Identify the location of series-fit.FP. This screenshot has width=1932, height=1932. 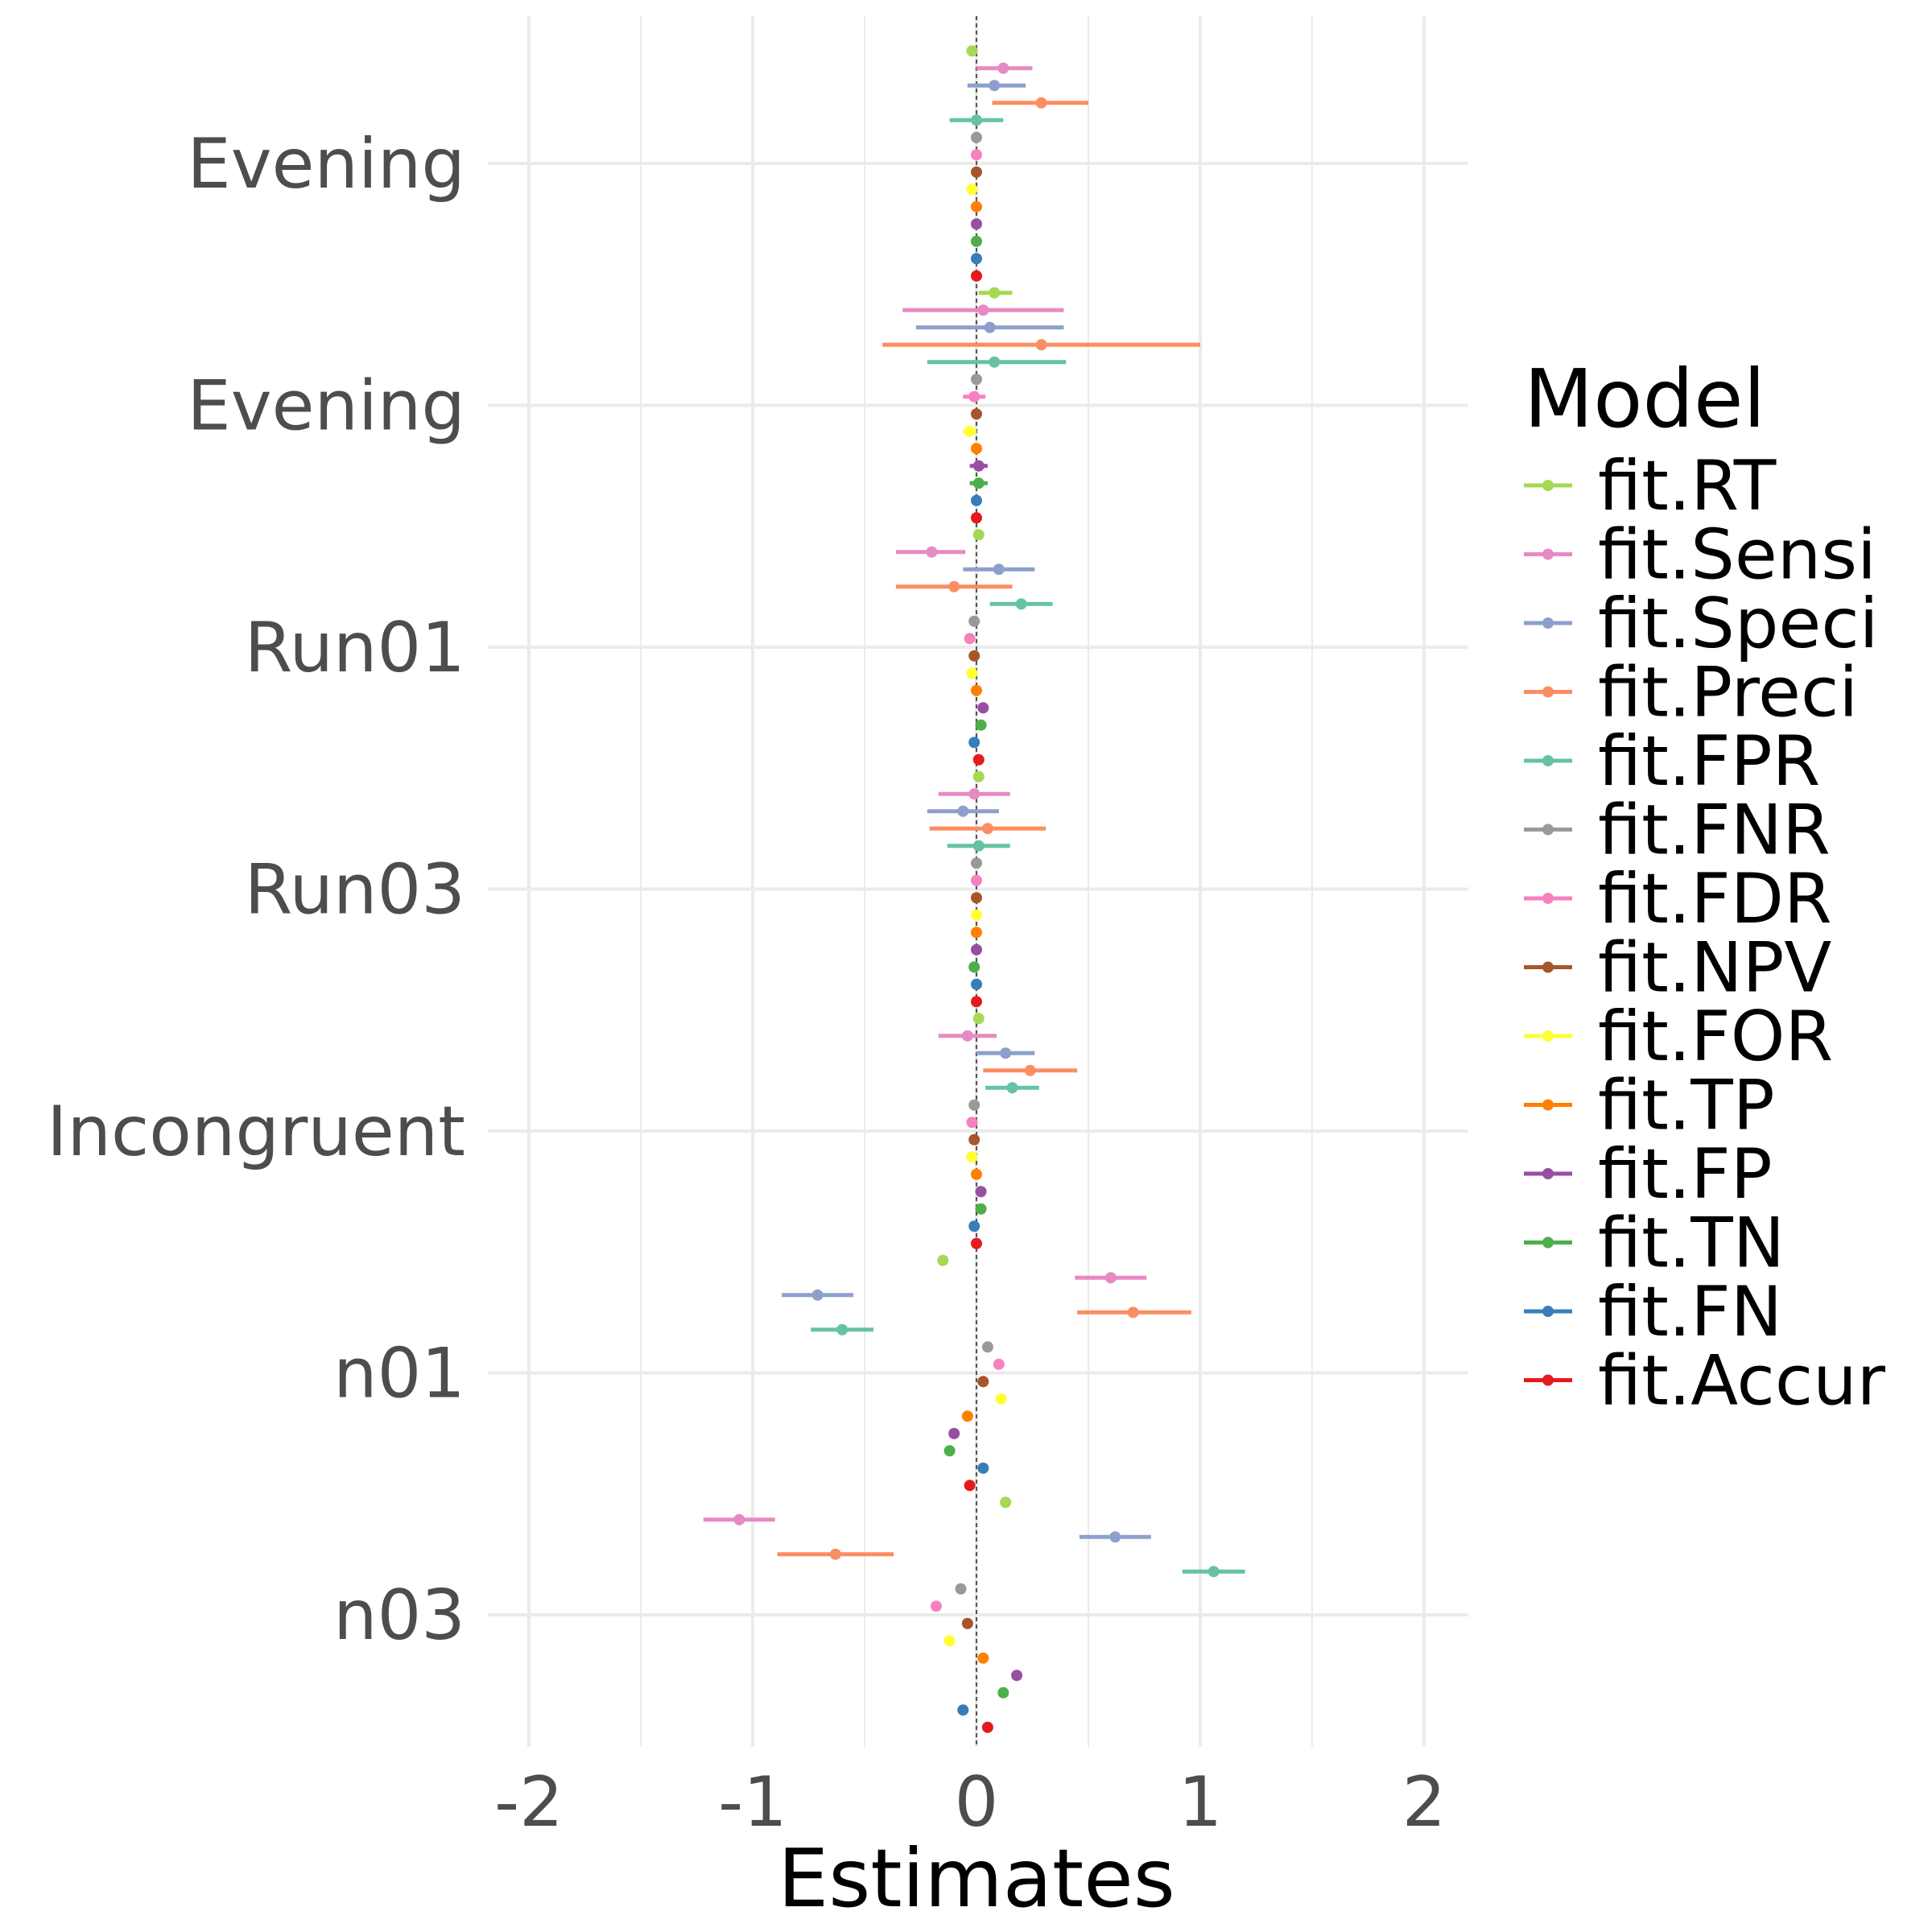
(985, 949).